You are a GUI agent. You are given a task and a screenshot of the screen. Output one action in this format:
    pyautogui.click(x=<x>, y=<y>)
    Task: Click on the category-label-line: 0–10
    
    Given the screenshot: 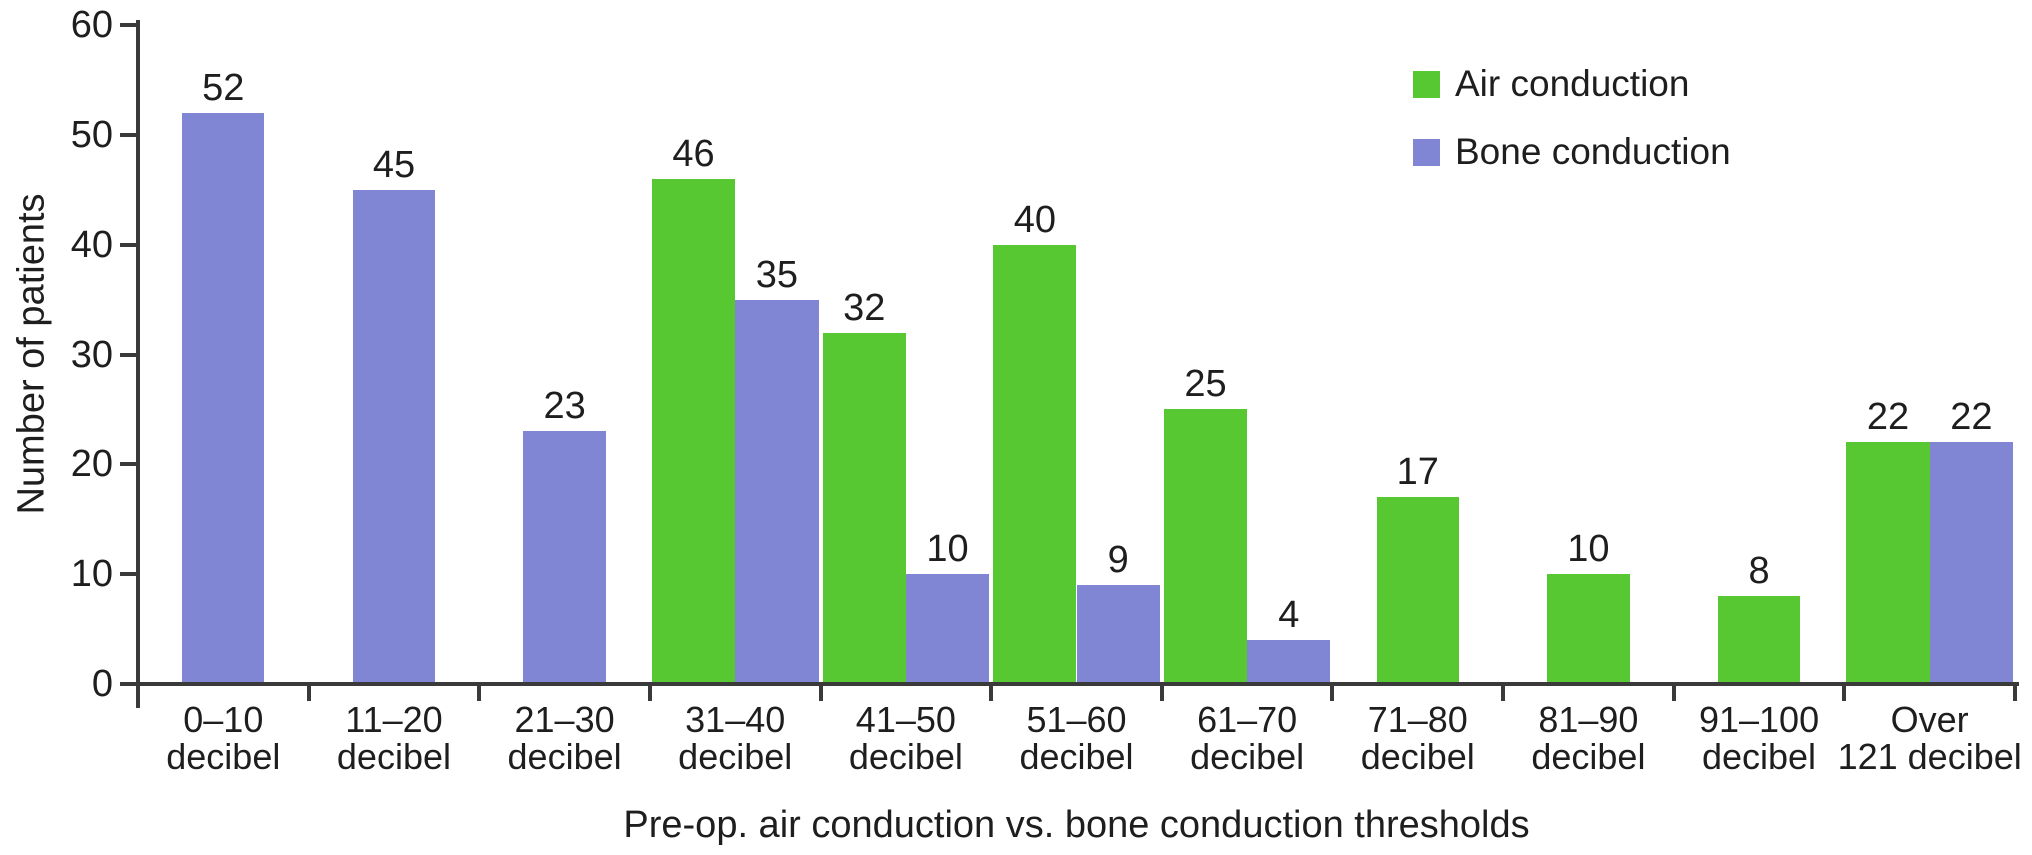 What is the action you would take?
    pyautogui.click(x=223, y=719)
    